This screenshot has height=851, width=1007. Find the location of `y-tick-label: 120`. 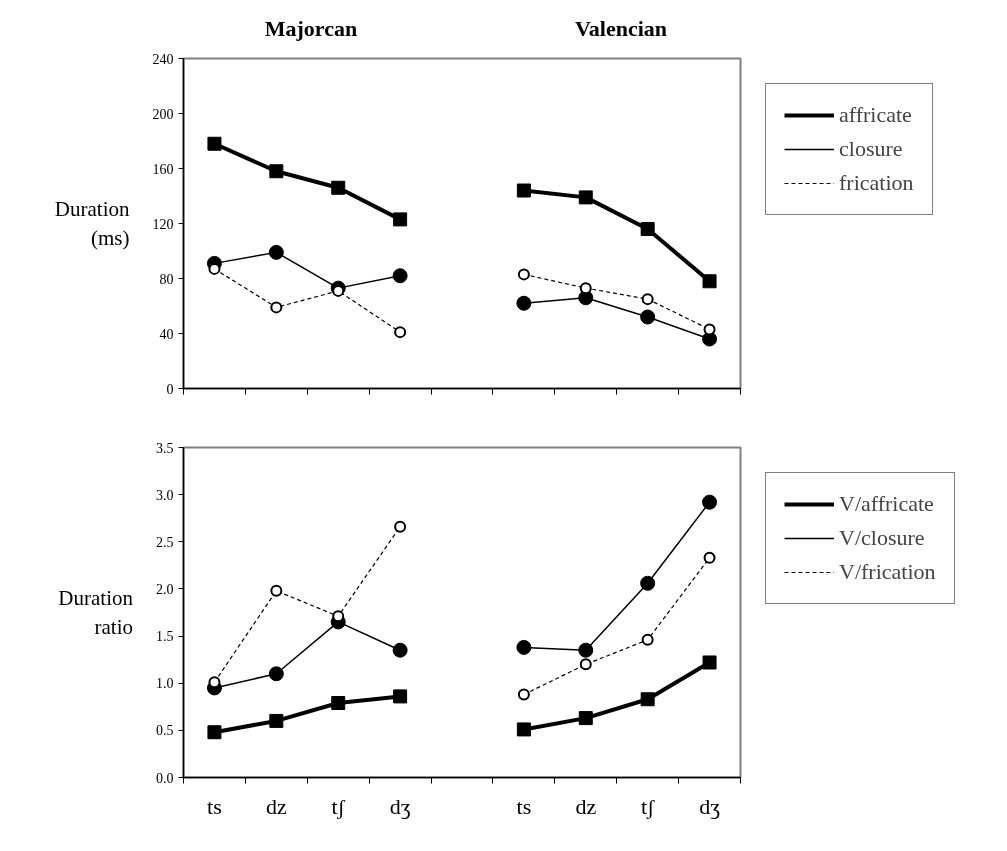

y-tick-label: 120 is located at coordinates (163, 224).